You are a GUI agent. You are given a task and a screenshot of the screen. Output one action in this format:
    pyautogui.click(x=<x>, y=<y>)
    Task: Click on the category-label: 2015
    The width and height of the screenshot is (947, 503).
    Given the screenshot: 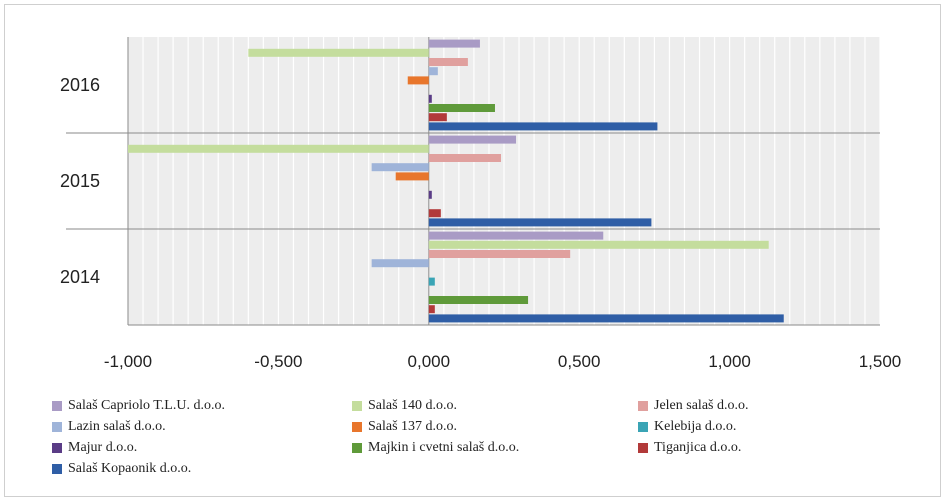 What is the action you would take?
    pyautogui.click(x=80, y=181)
    